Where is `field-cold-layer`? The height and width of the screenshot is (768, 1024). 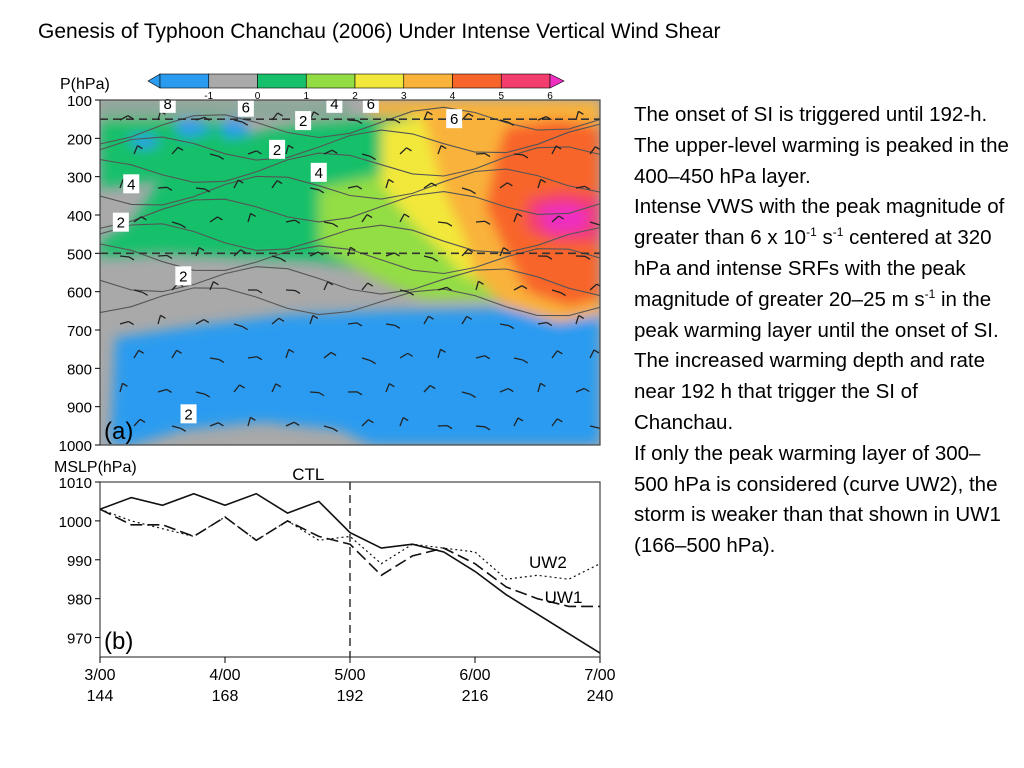
field-cold-layer is located at coordinates (355, 376).